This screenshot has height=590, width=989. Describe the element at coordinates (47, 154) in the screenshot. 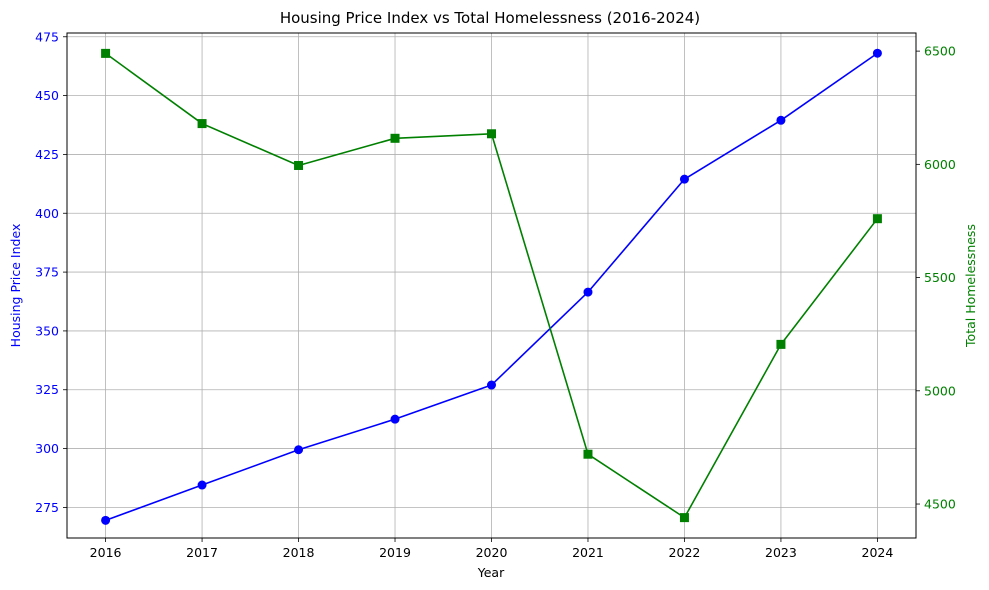

I see `left-y-tick-label: 425` at that location.